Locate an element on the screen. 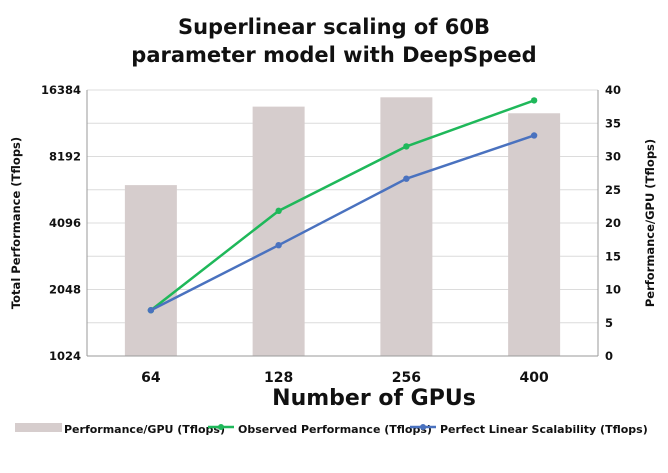 The height and width of the screenshot is (473, 668). x-tick-label: 400 is located at coordinates (534, 378).